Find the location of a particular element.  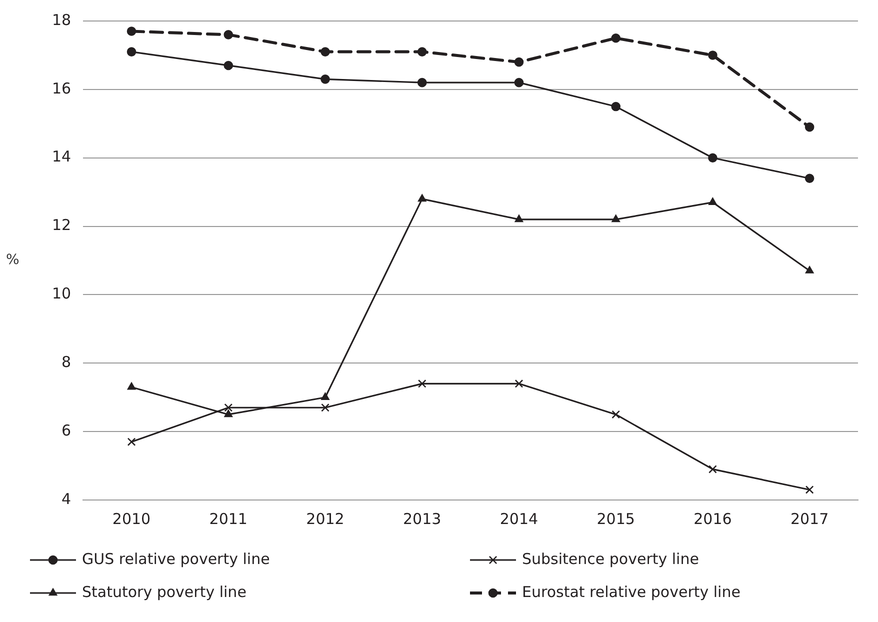

y-tick-label: 18 is located at coordinates (62, 19).